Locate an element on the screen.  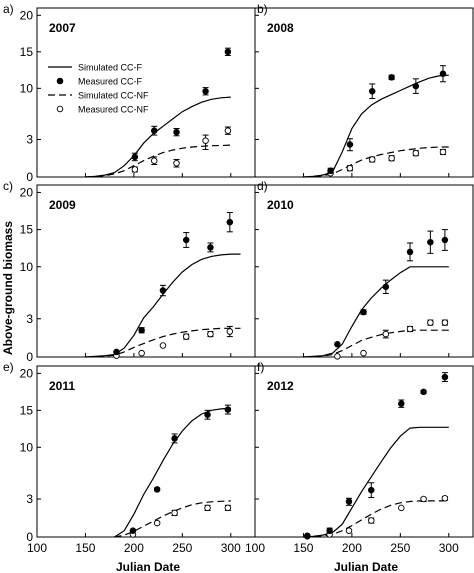
x-axis-label-left: Julian Date is located at coordinates (148, 566).